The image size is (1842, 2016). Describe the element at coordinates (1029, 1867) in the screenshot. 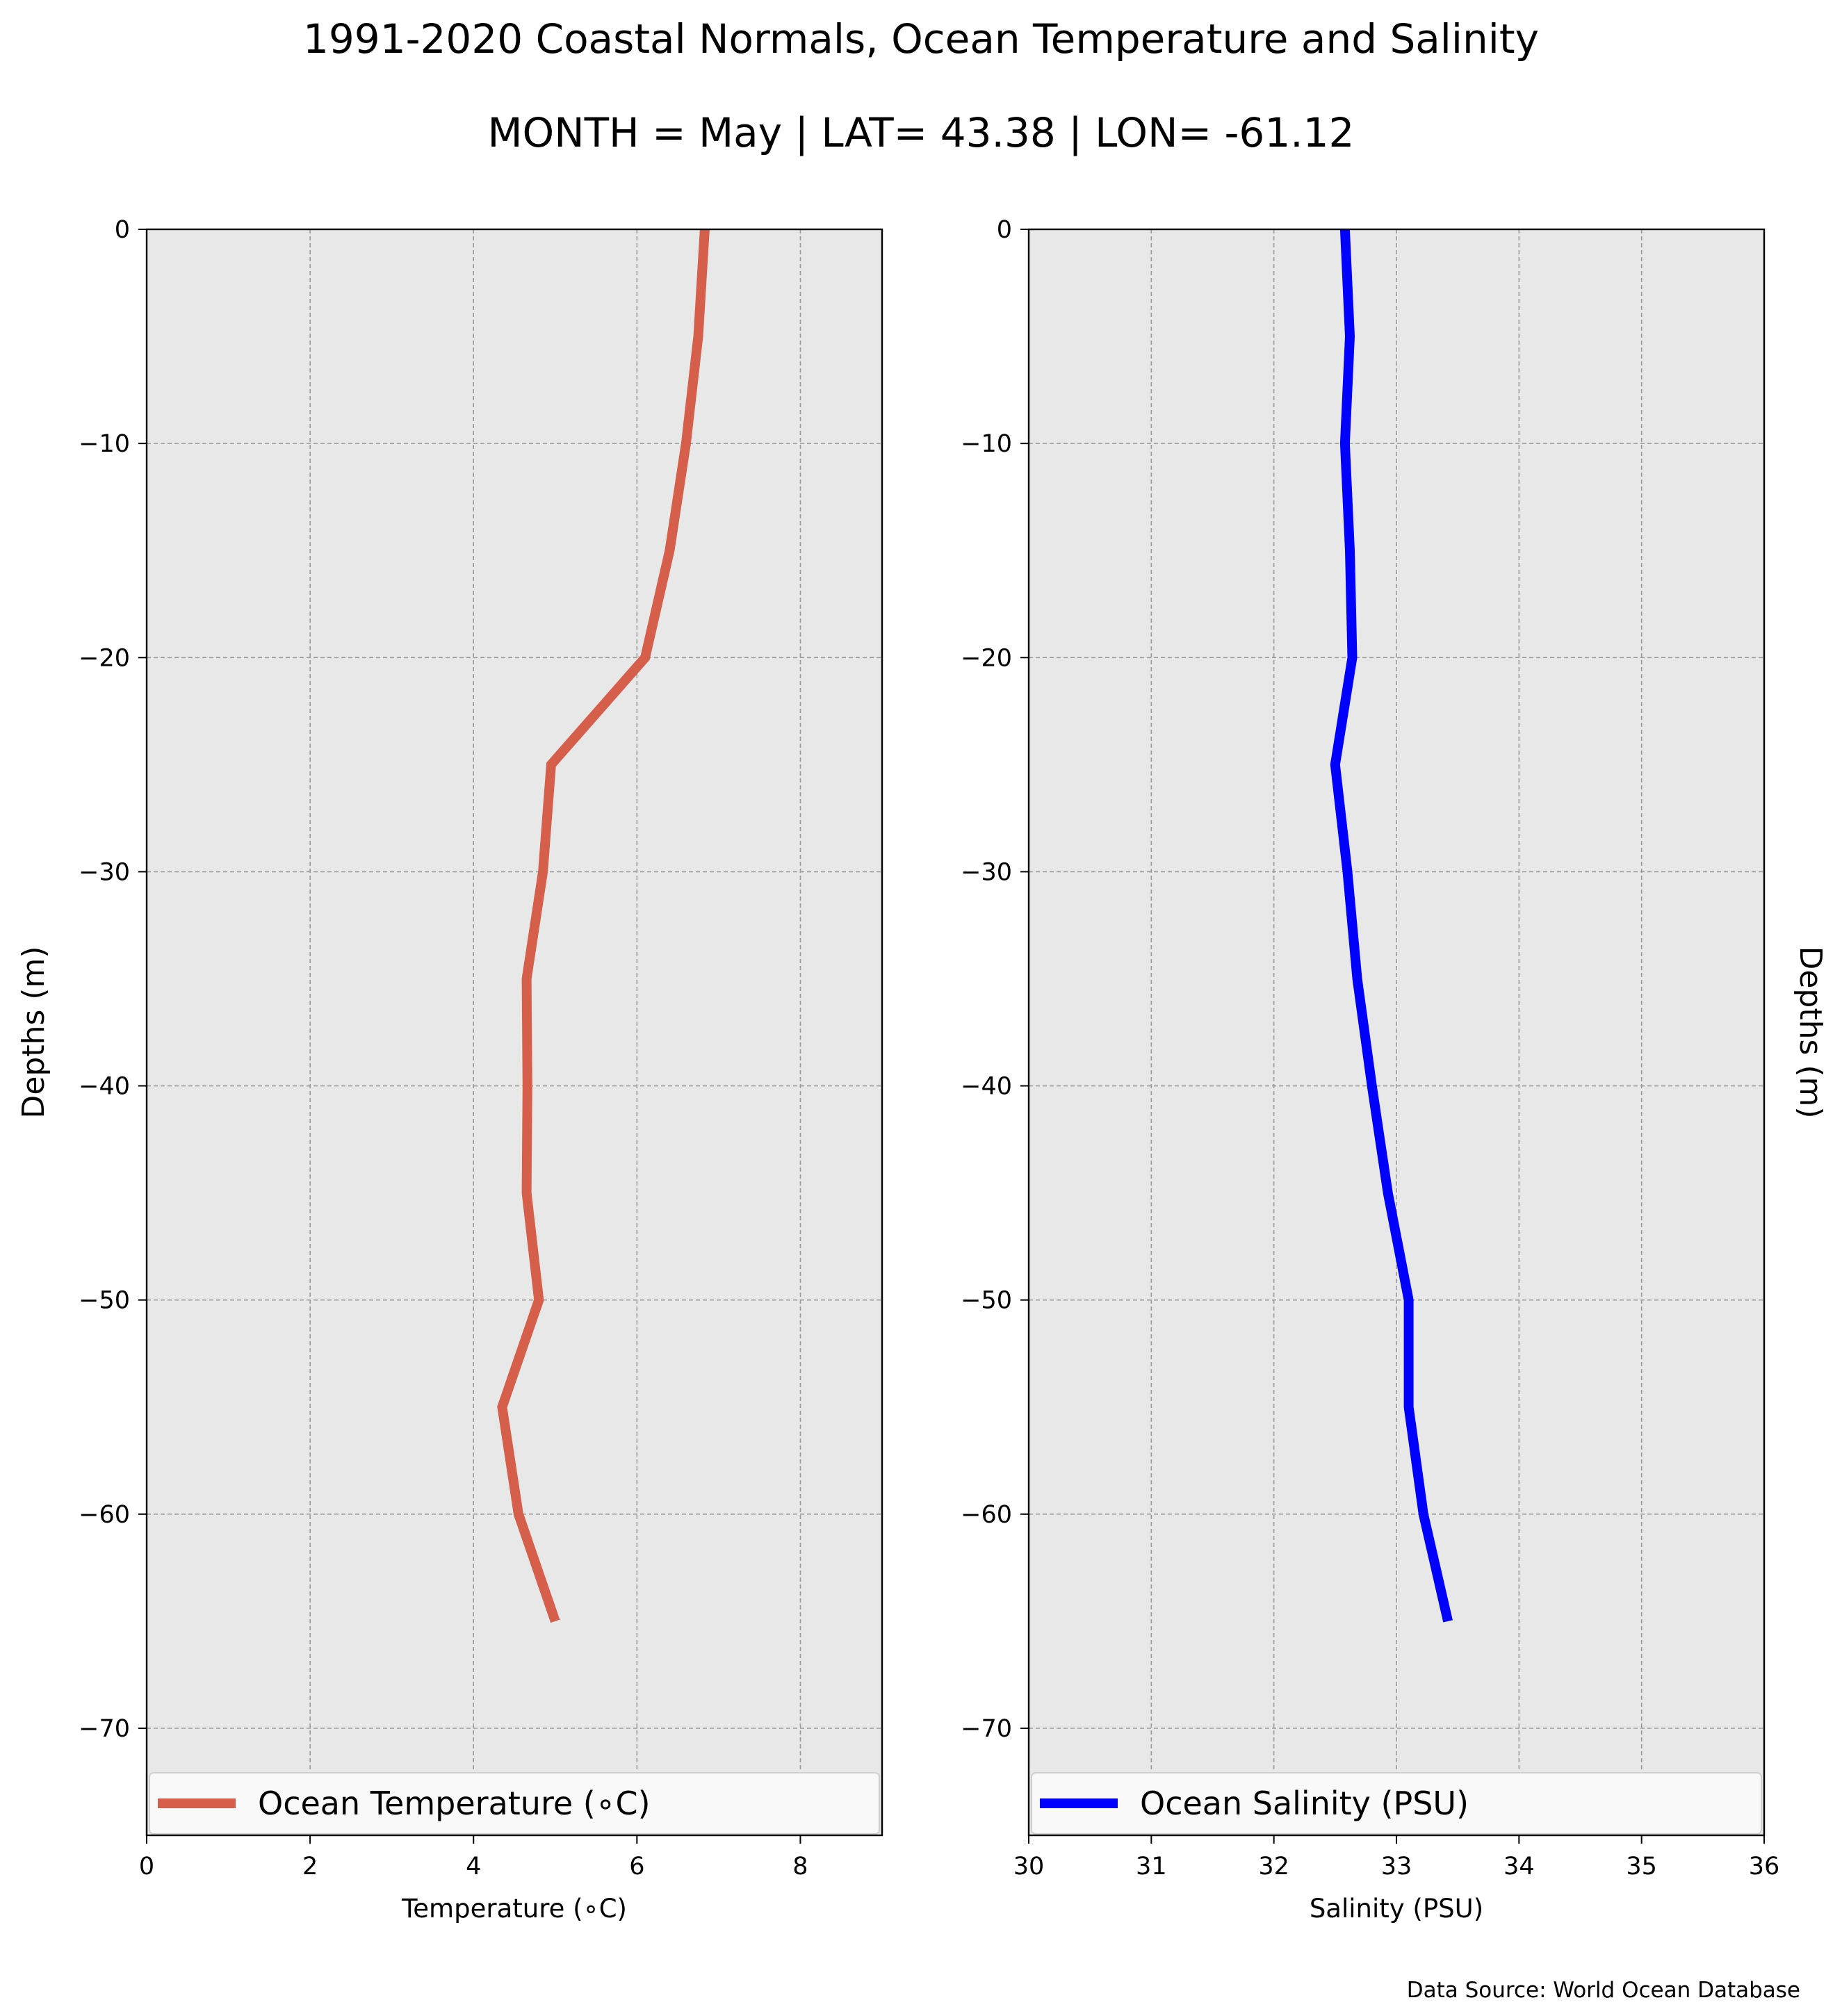

I see `x-tick-label: 30` at that location.